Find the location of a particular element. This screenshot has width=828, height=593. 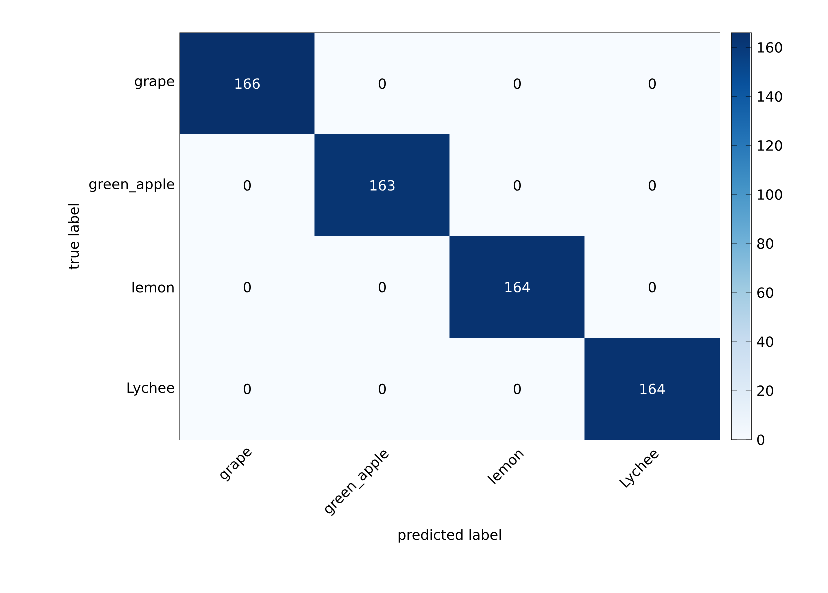

color-bar-label: 0 is located at coordinates (761, 440).